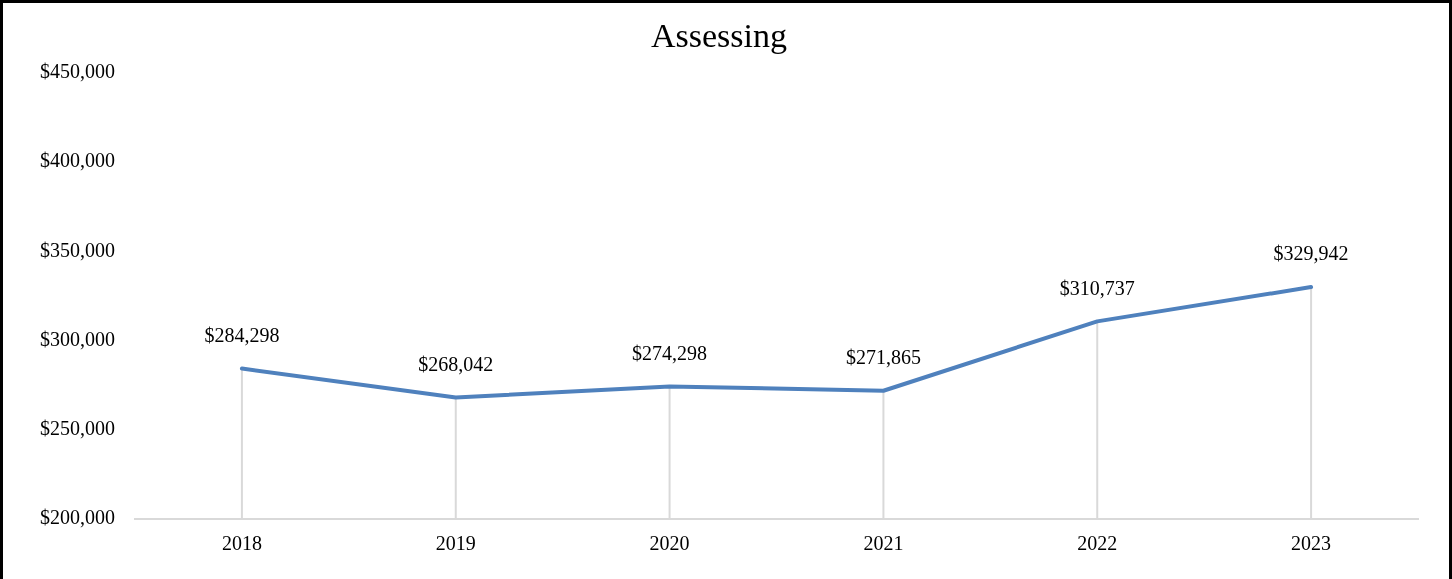 The image size is (1452, 579). What do you see at coordinates (455, 543) in the screenshot?
I see `x-tick-label: 2019` at bounding box center [455, 543].